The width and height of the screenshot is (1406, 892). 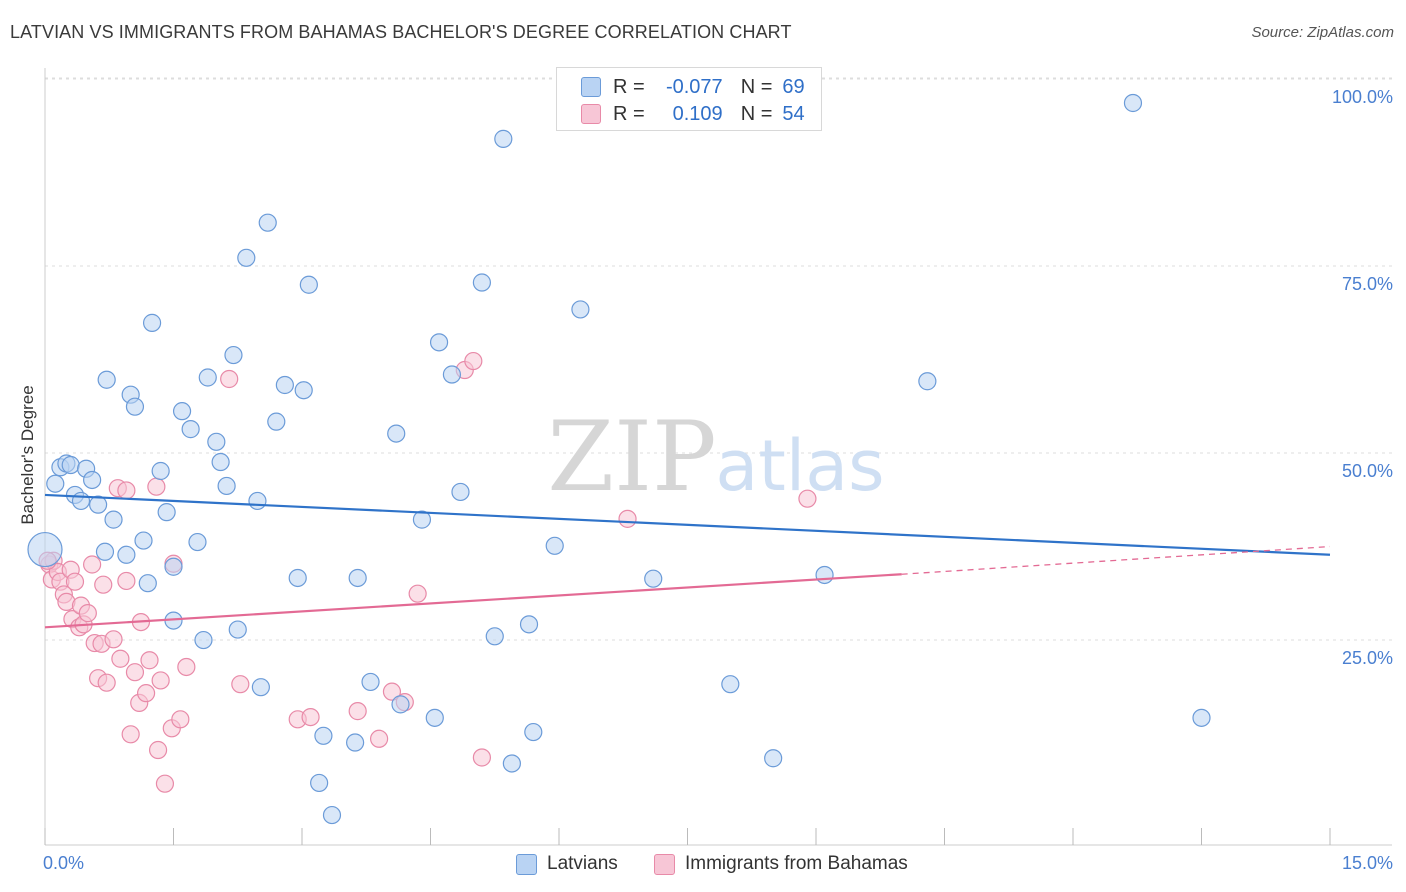 I want to click on bottom-legend-swatch-pink, so click(x=664, y=864).